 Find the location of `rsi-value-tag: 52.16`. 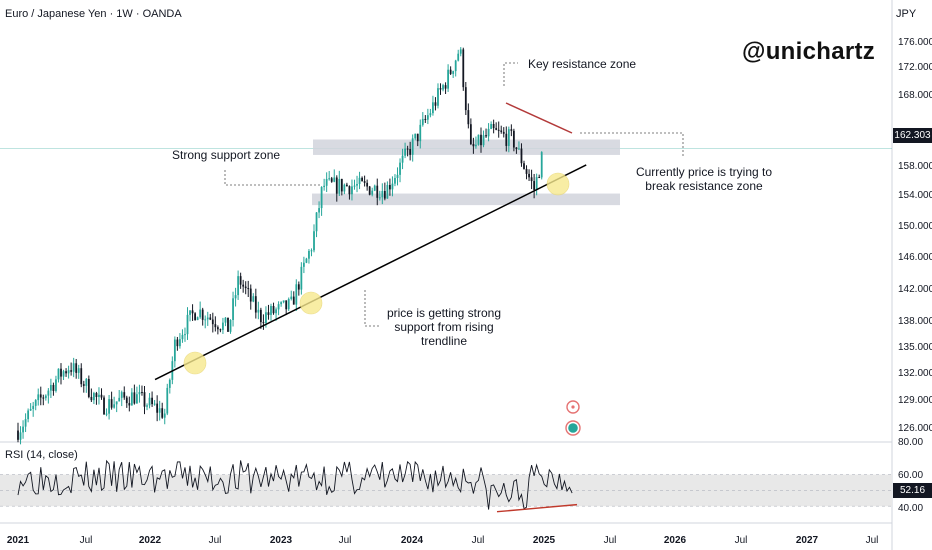

rsi-value-tag: 52.16 is located at coordinates (912, 490).